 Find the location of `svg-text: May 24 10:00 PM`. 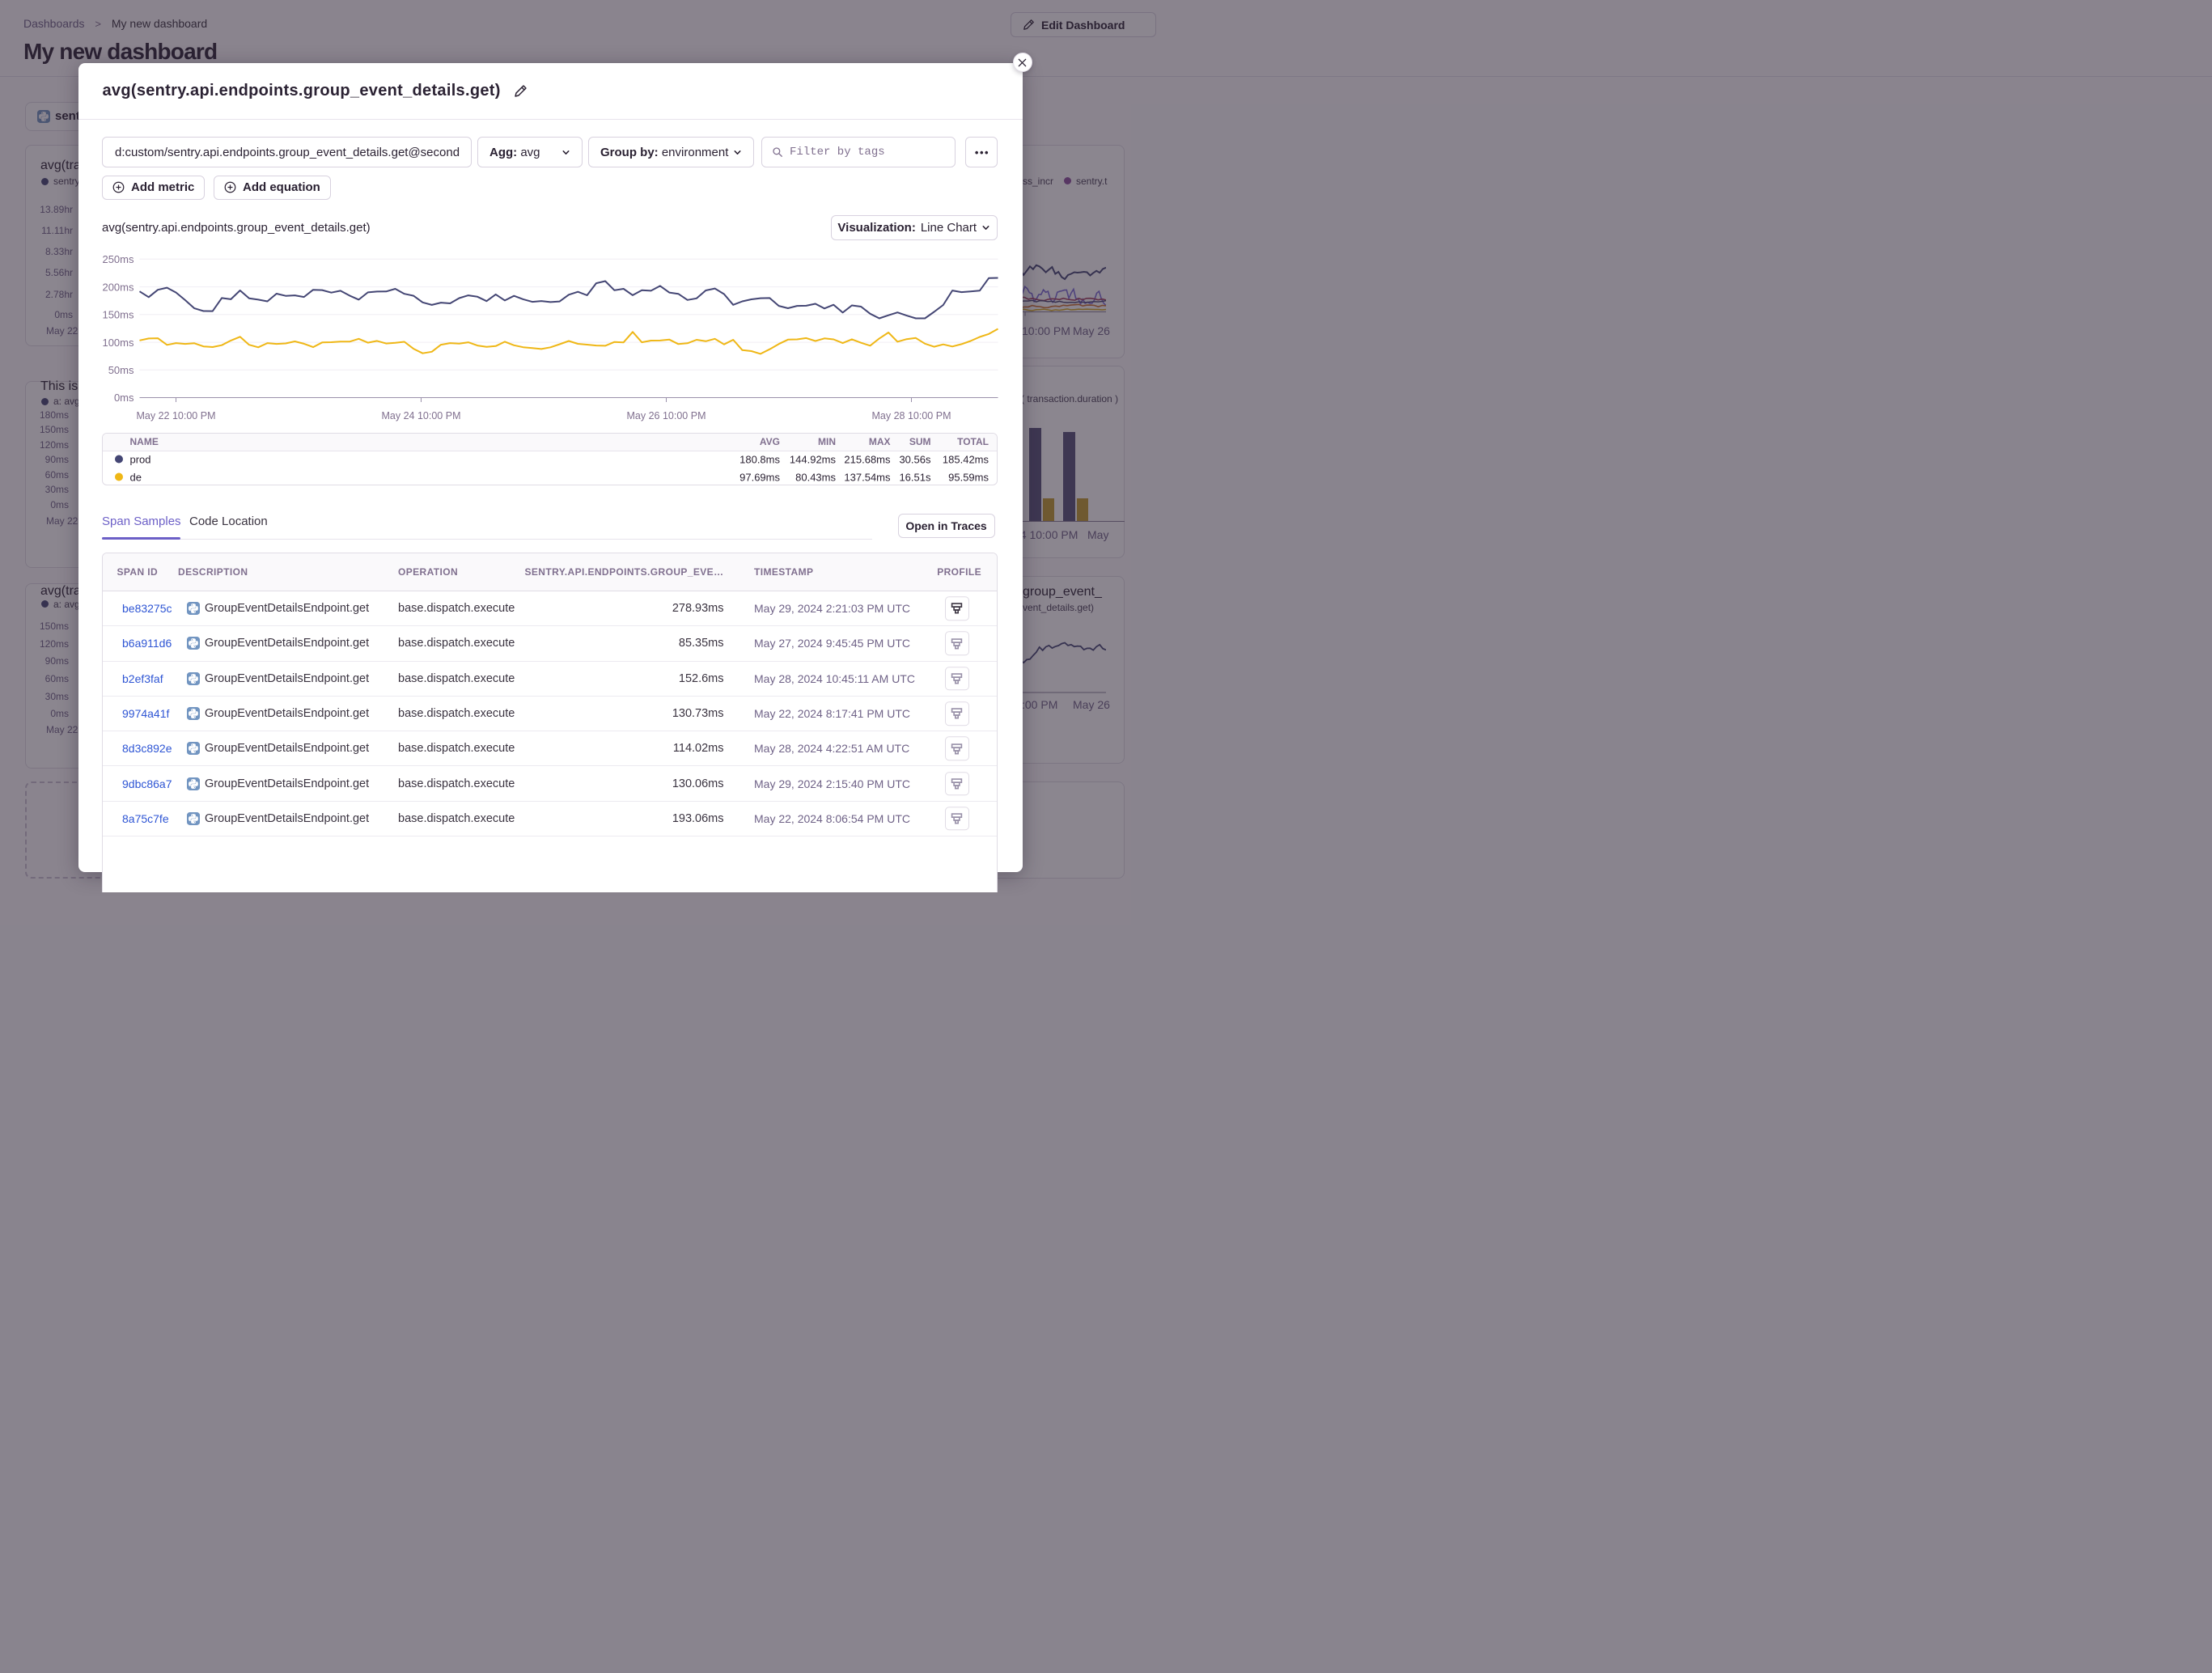

svg-text: May 24 10:00 PM is located at coordinates (420, 416).